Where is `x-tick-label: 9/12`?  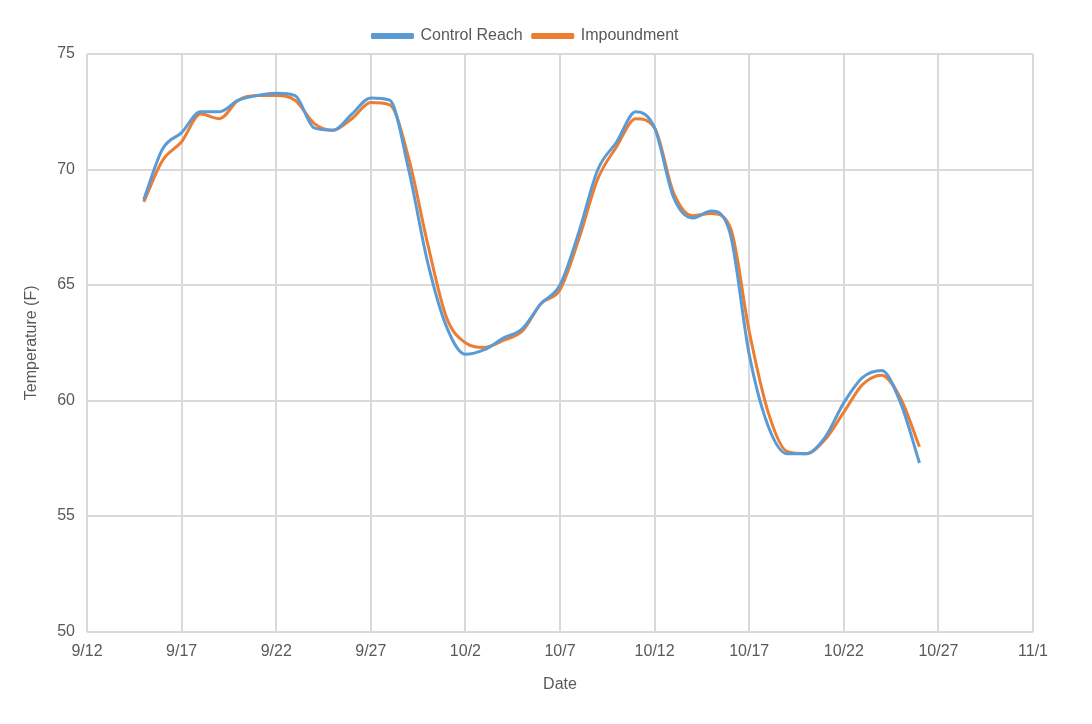
x-tick-label: 9/12 is located at coordinates (87, 650).